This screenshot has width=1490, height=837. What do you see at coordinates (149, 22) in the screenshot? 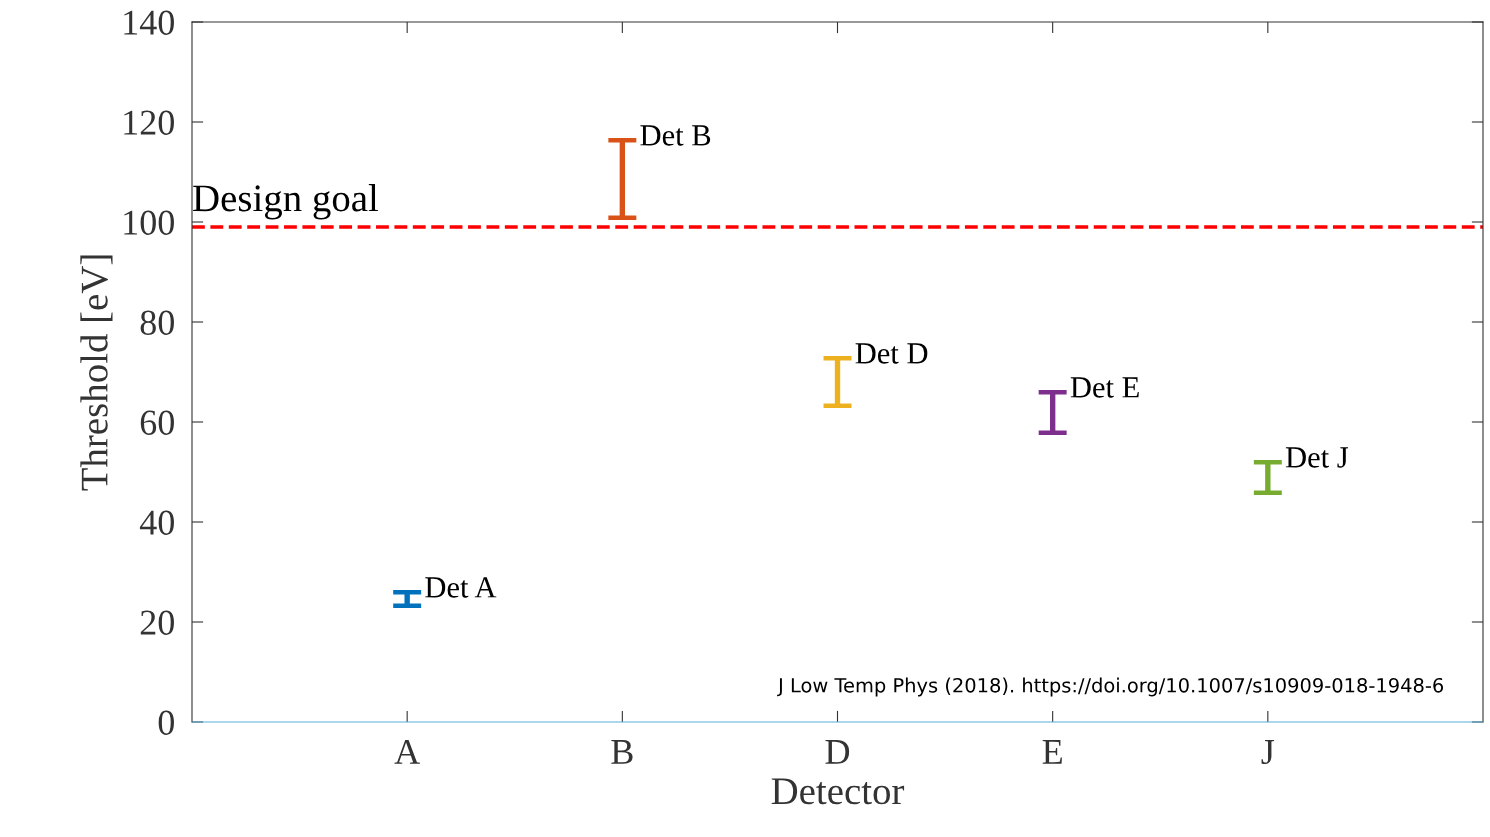
I see `y-tick-label: 140` at bounding box center [149, 22].